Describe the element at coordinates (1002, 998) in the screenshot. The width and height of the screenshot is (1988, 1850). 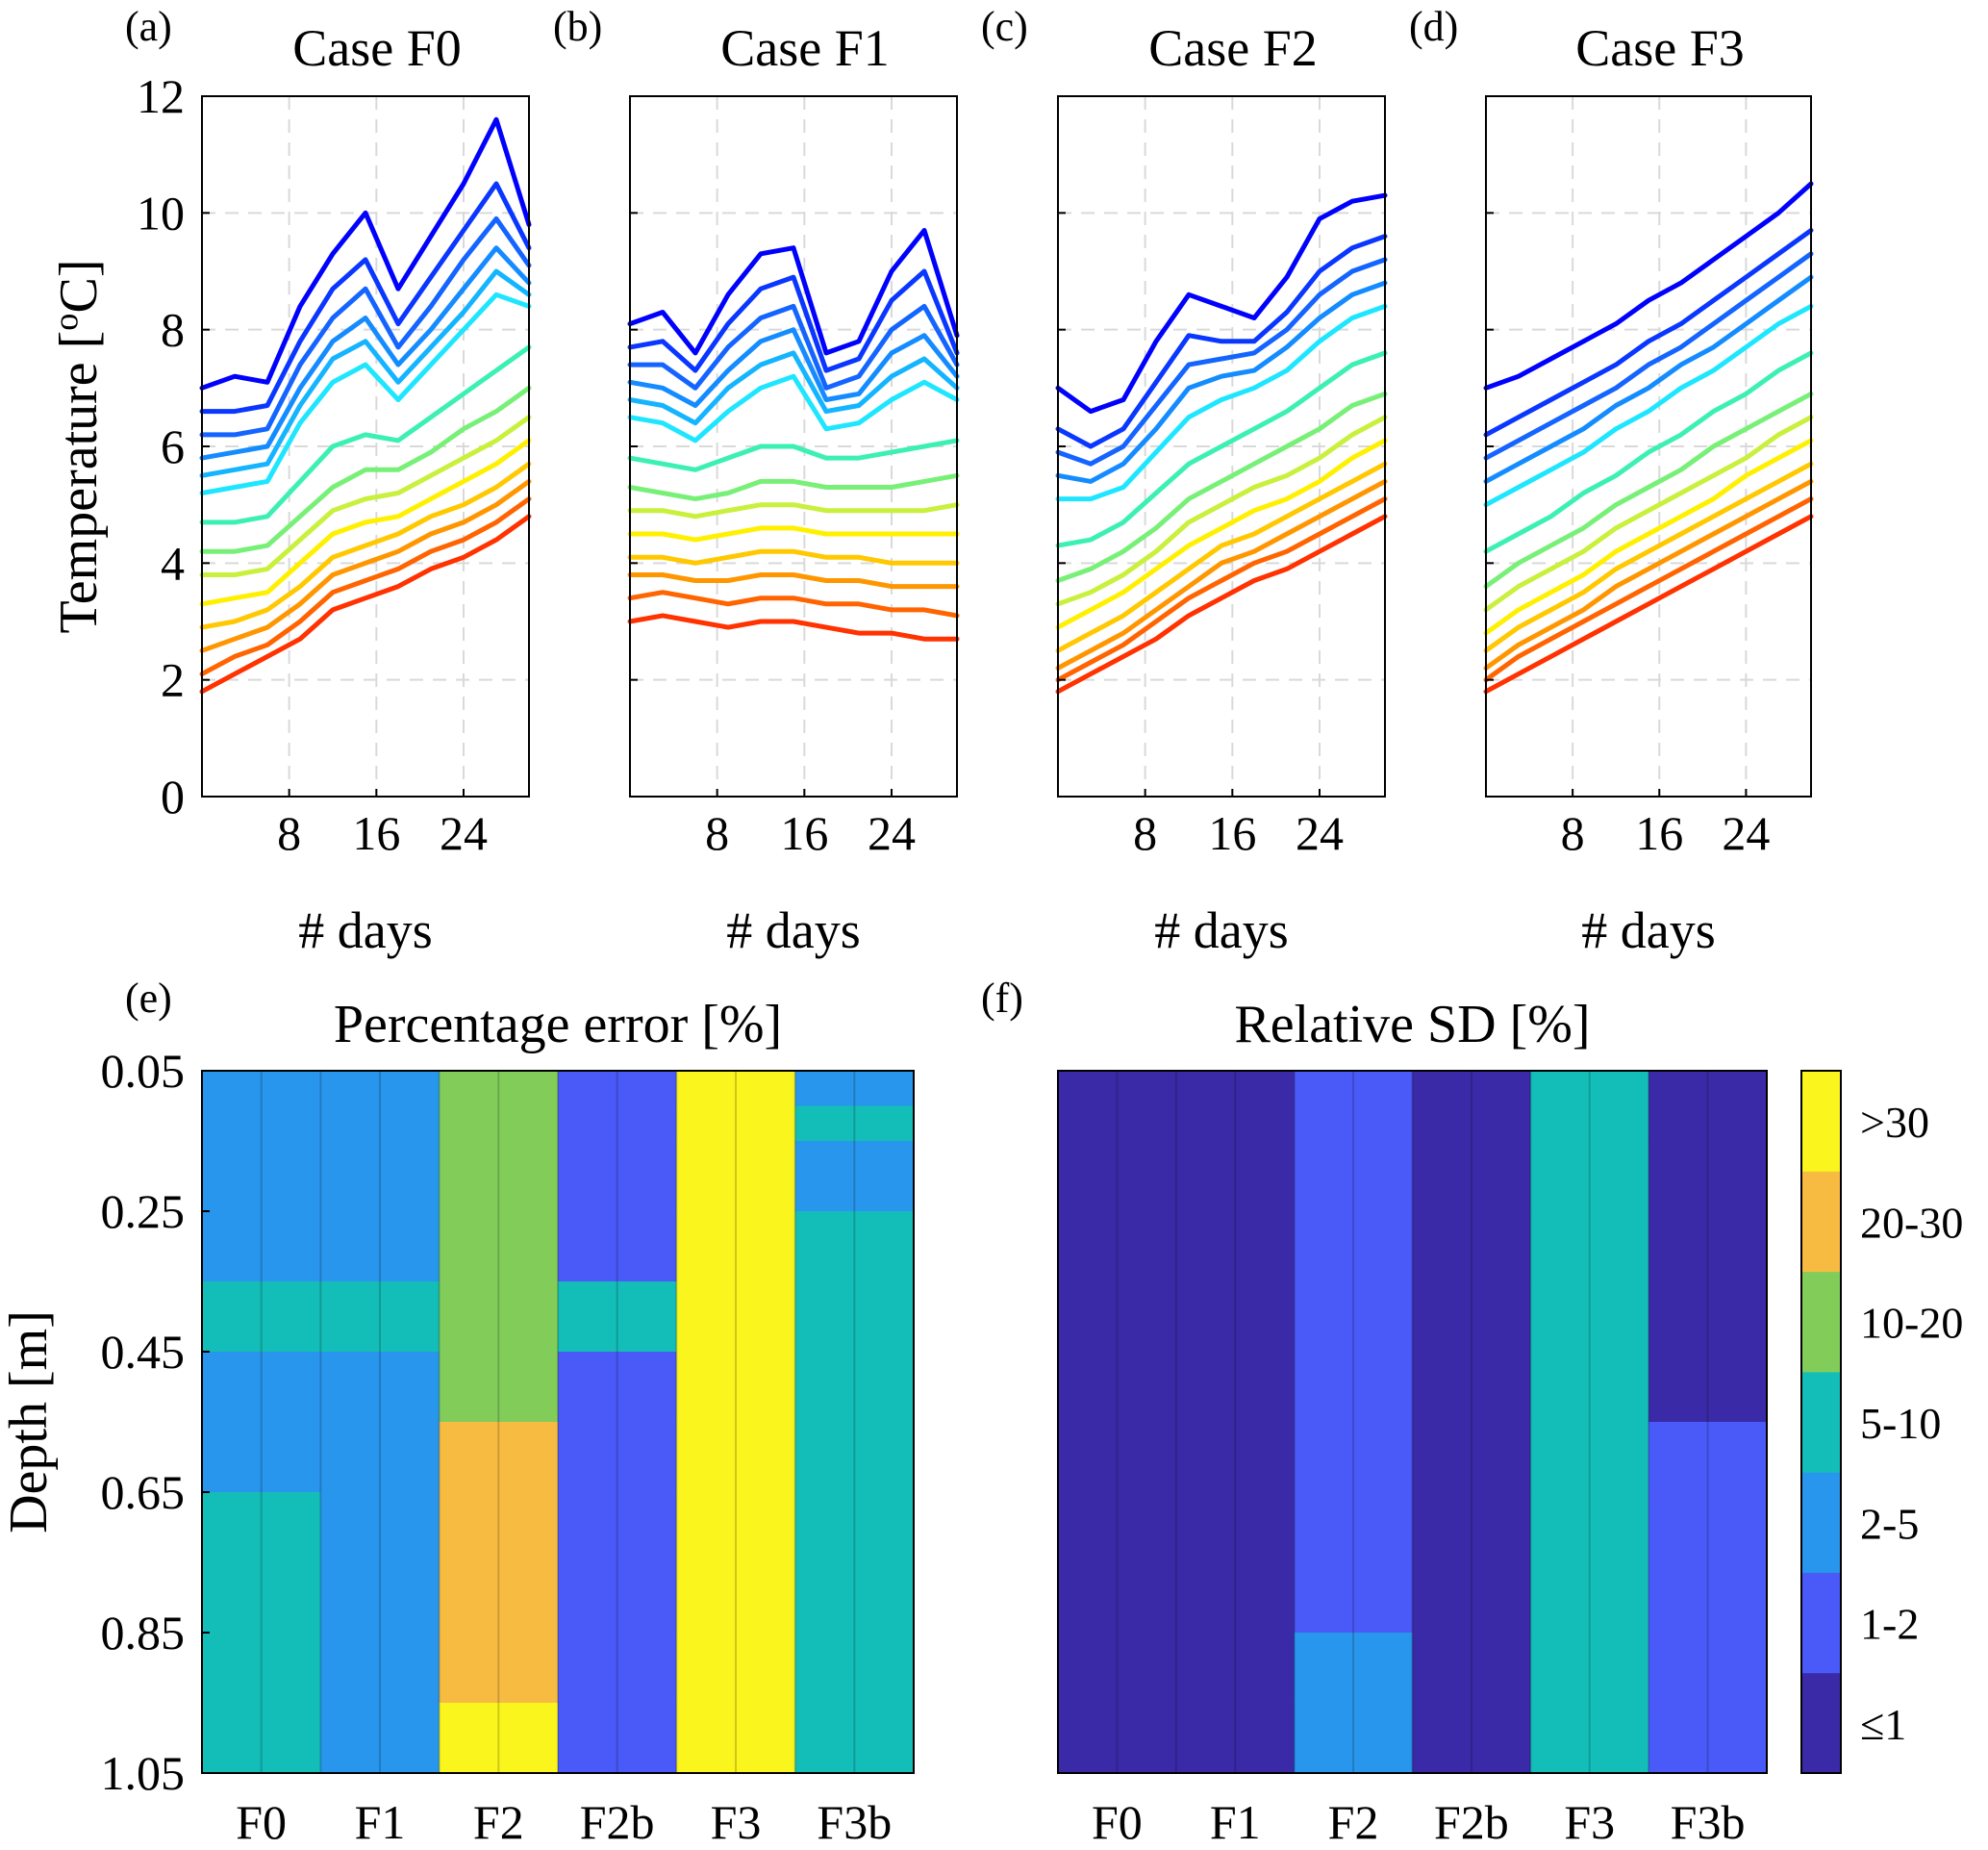
I see `panel-label: (f)` at that location.